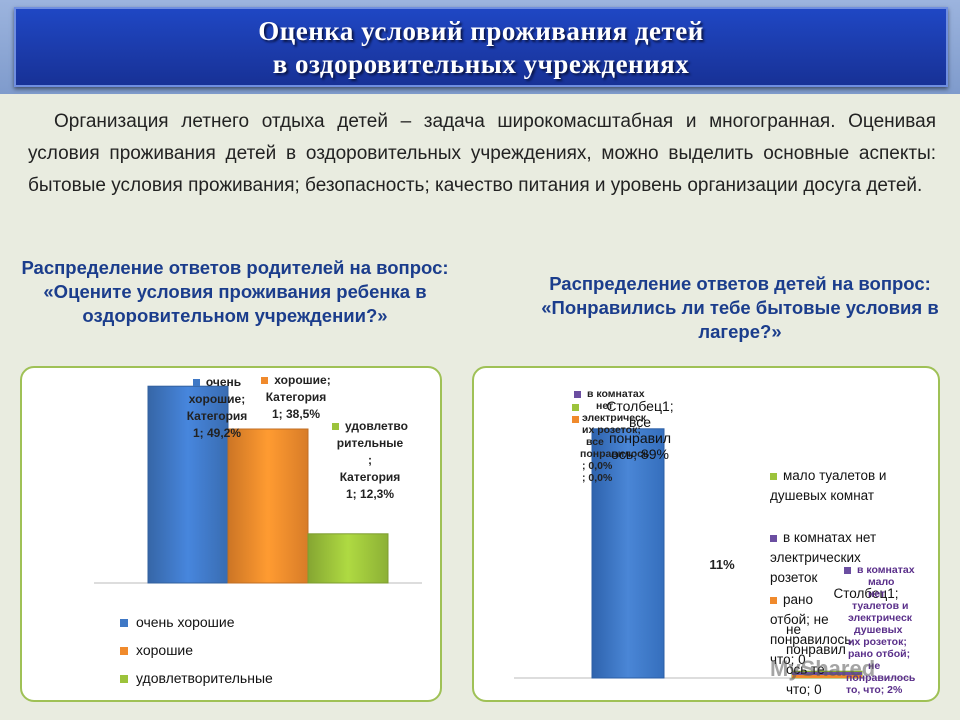 This screenshot has height=720, width=960. I want to click on label-sat-l4: Категория, so click(370, 477).